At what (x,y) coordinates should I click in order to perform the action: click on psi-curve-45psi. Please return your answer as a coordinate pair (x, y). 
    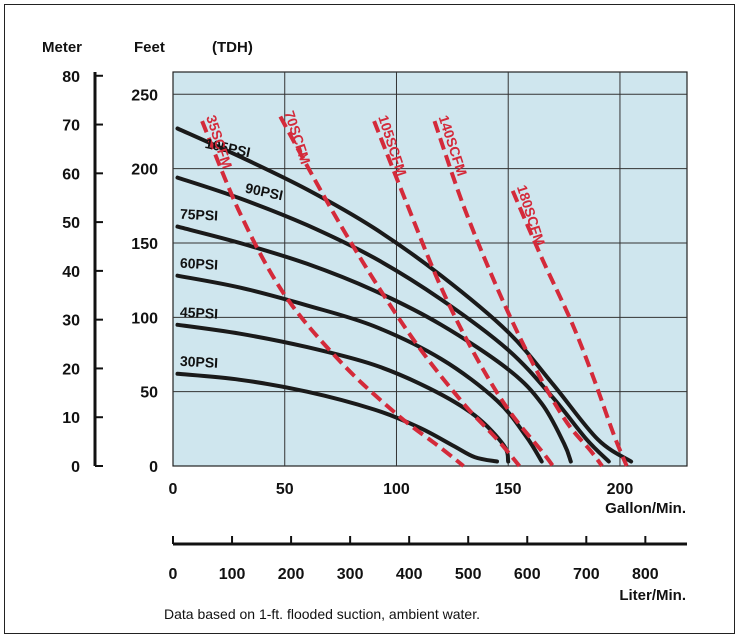
    Looking at the image, I should click on (343, 393).